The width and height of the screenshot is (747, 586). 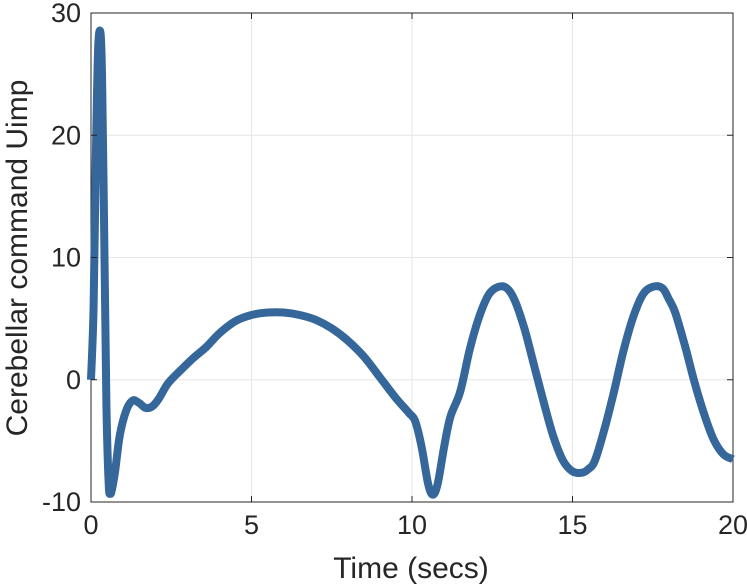 I want to click on x-tick-labels: 0 5 10 15 20, so click(x=415, y=525).